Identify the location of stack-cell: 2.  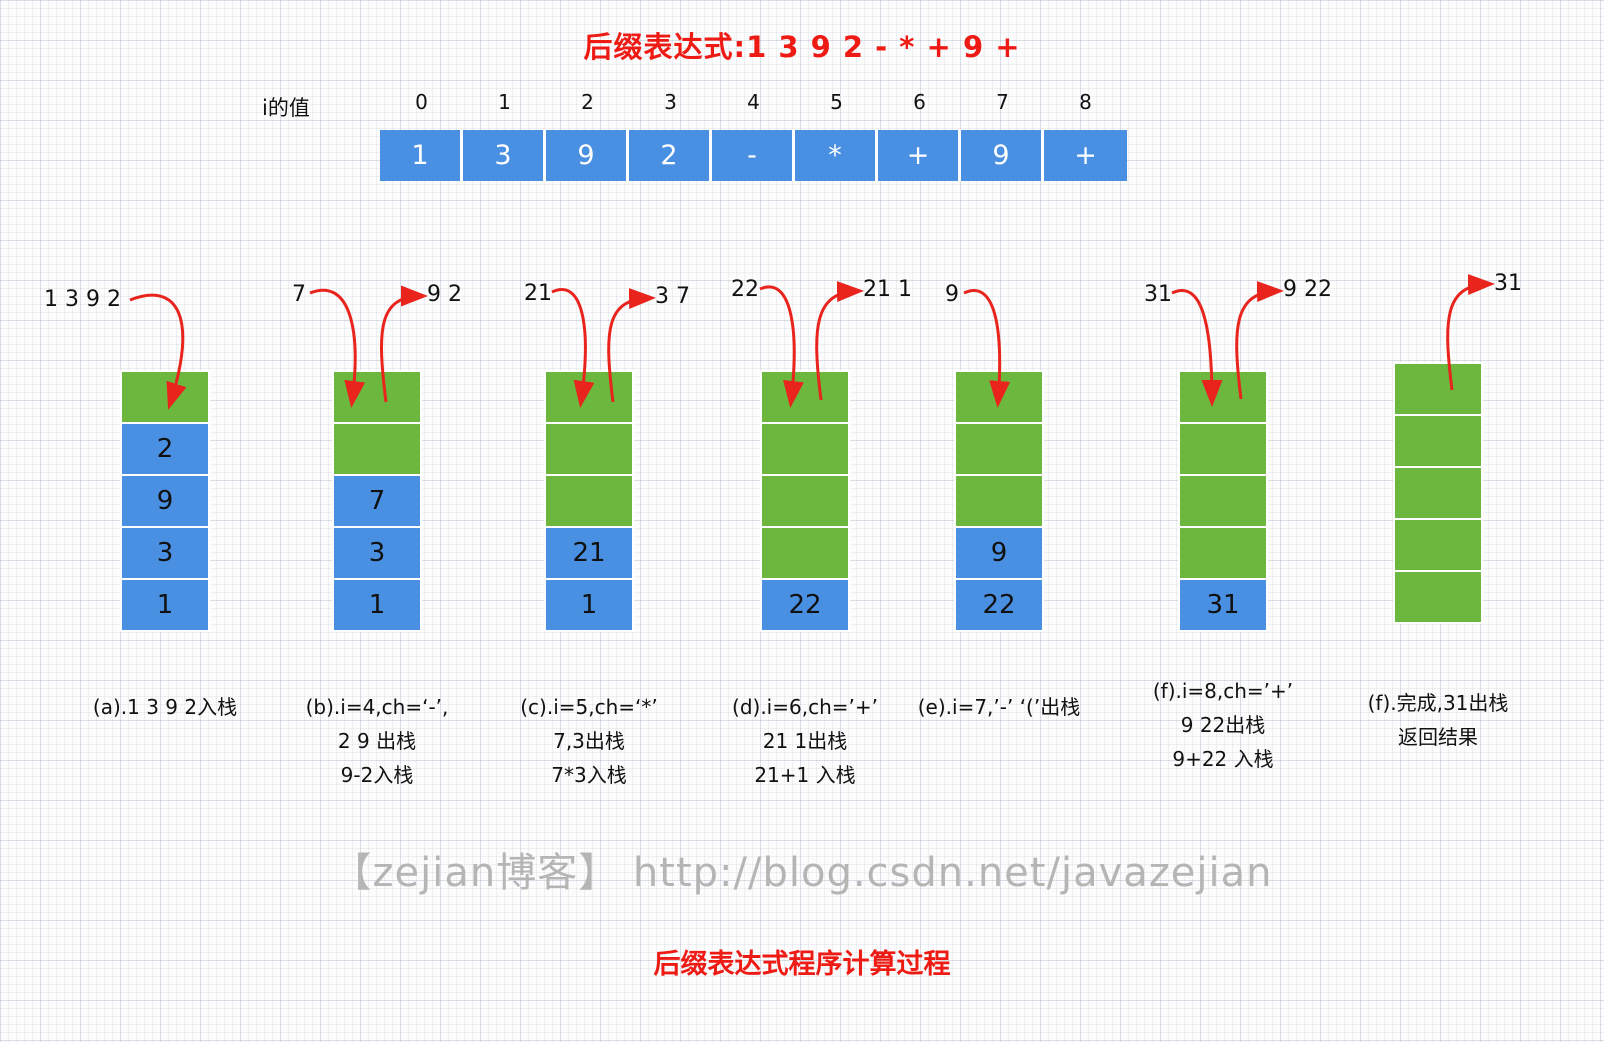
(165, 449).